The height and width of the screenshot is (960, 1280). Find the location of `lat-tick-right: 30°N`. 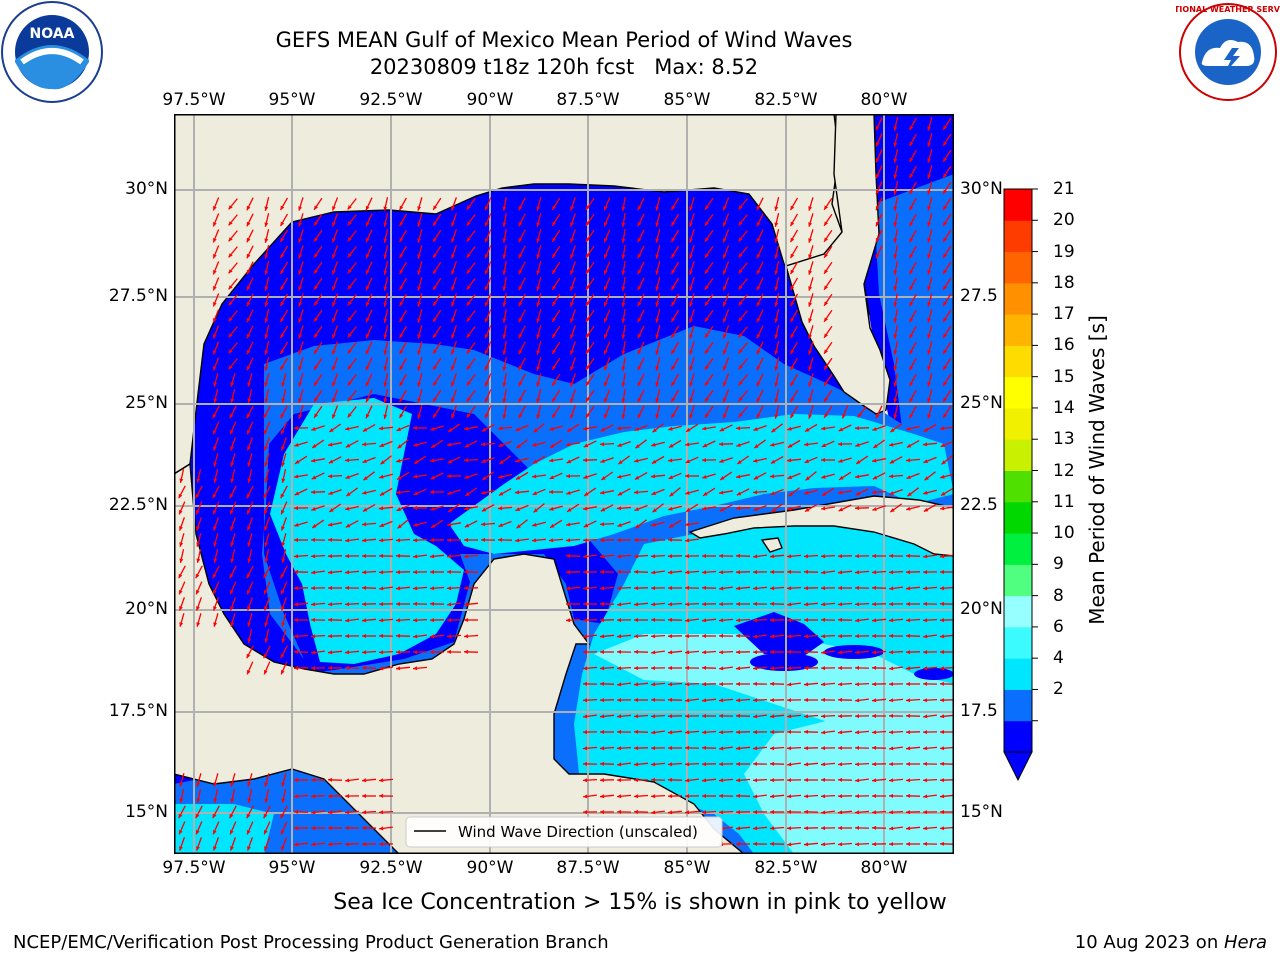

lat-tick-right: 30°N is located at coordinates (981, 189).